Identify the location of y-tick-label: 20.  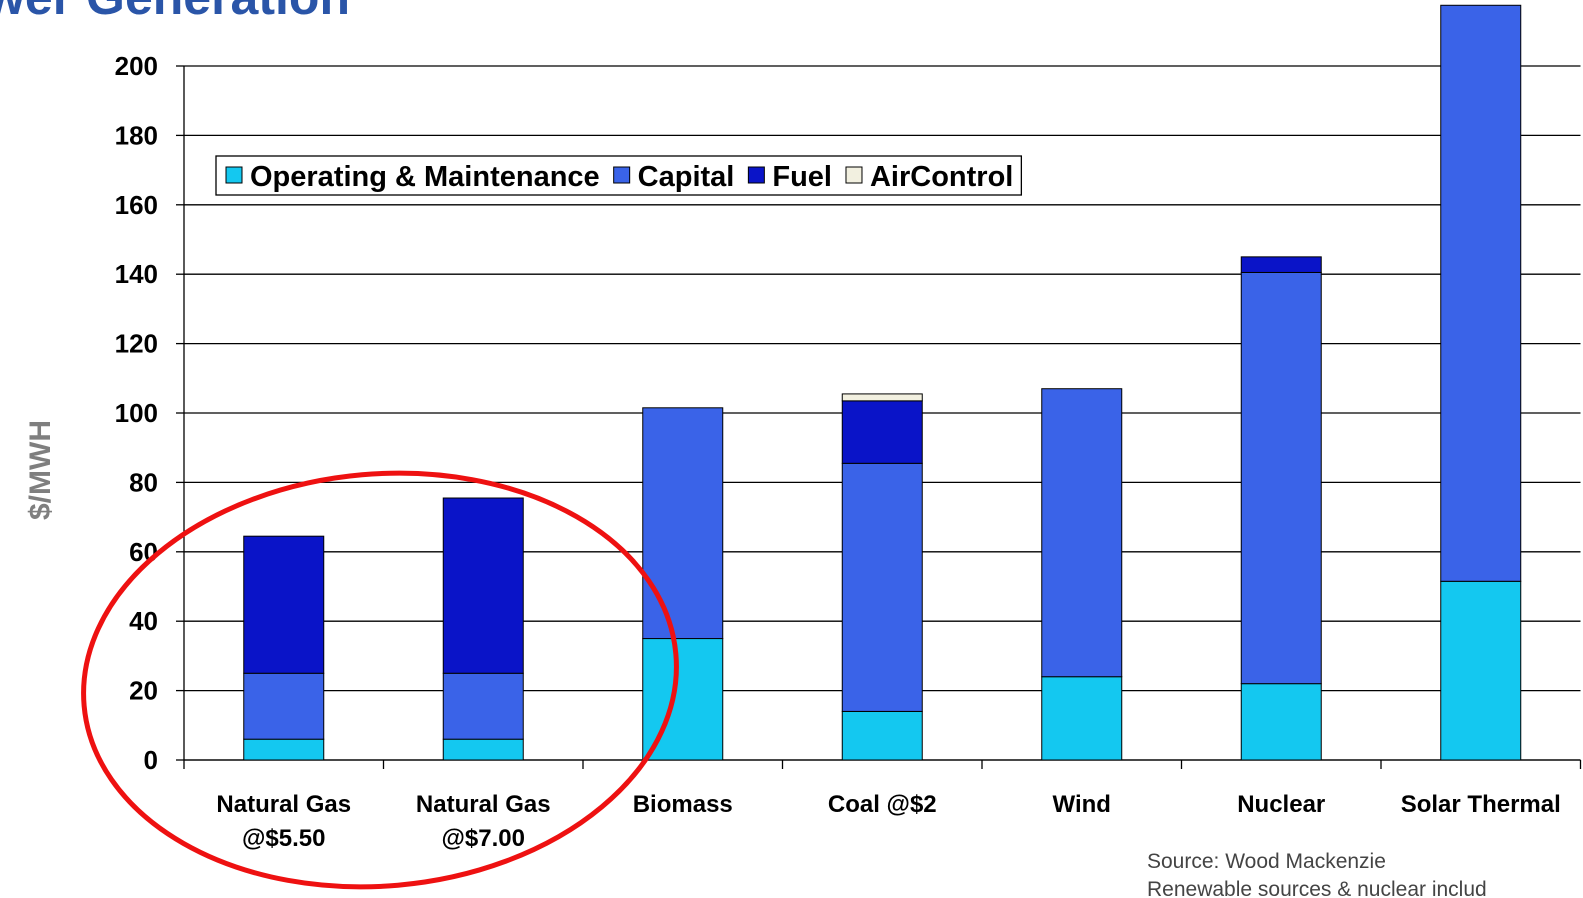
(143, 691).